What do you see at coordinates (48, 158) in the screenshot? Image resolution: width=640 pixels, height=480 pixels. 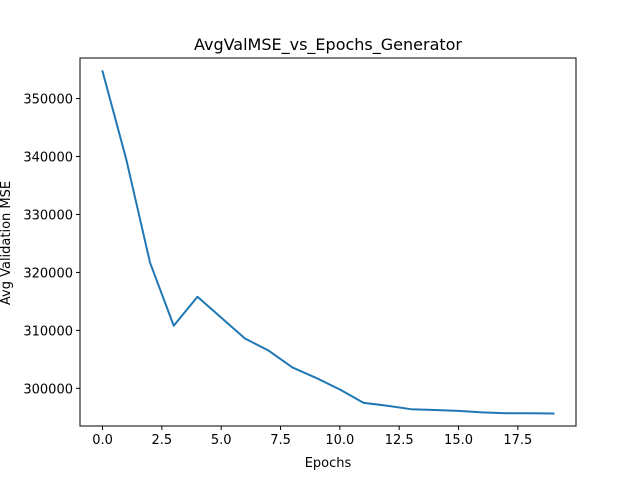 I see `y-tick-label: 340000` at bounding box center [48, 158].